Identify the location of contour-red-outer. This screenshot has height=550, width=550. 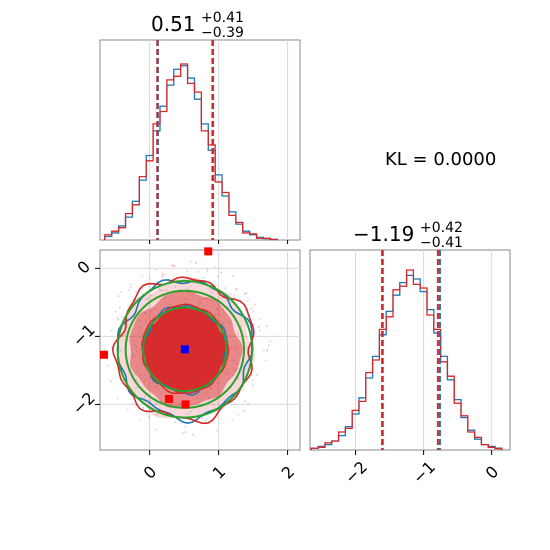
(183, 350).